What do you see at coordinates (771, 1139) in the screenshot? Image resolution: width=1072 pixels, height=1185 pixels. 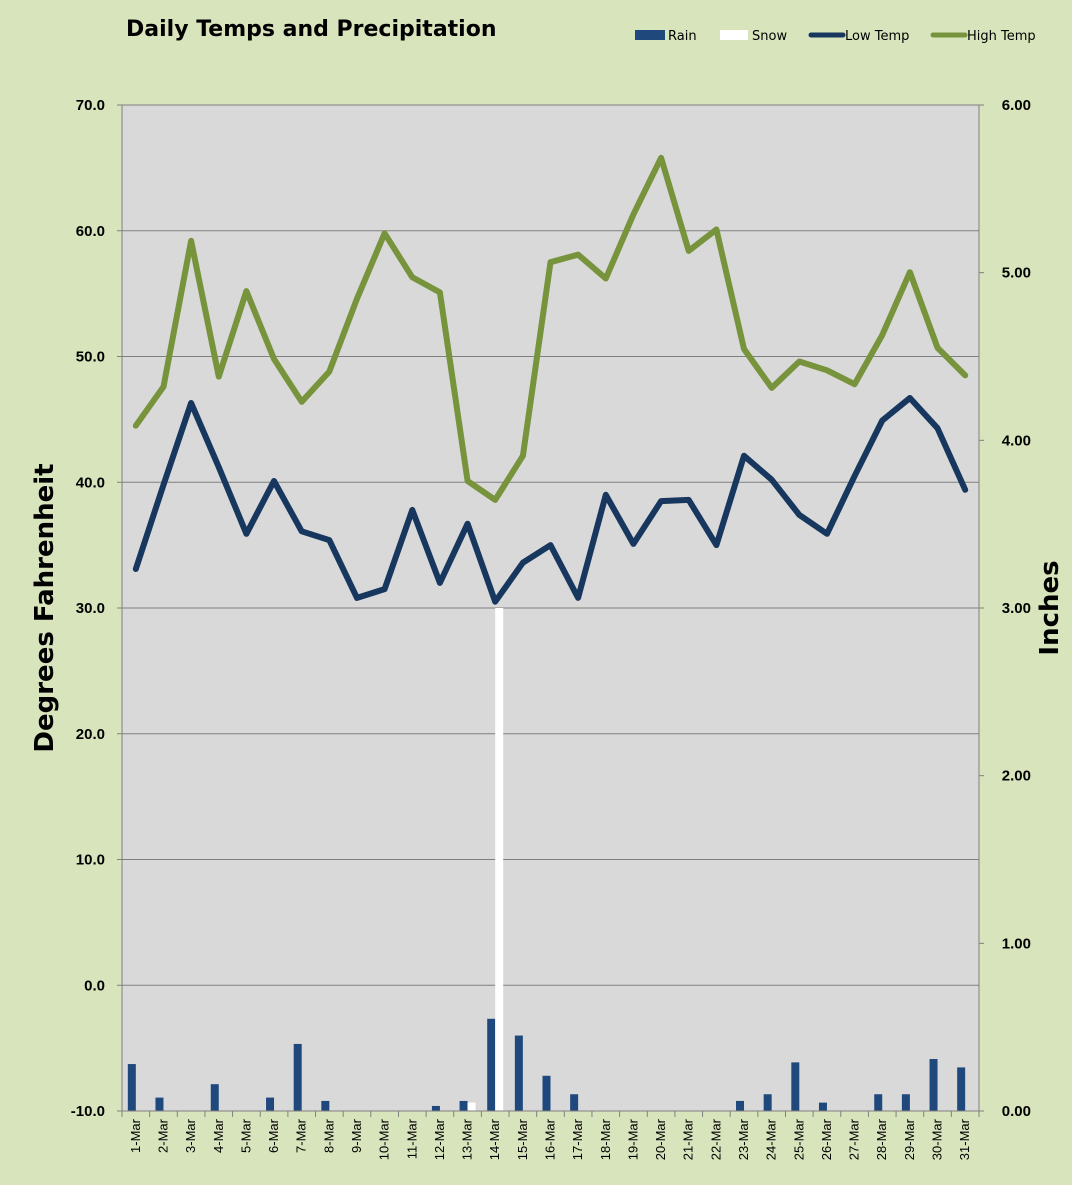 I see `x-tick-label: 24-Mar` at bounding box center [771, 1139].